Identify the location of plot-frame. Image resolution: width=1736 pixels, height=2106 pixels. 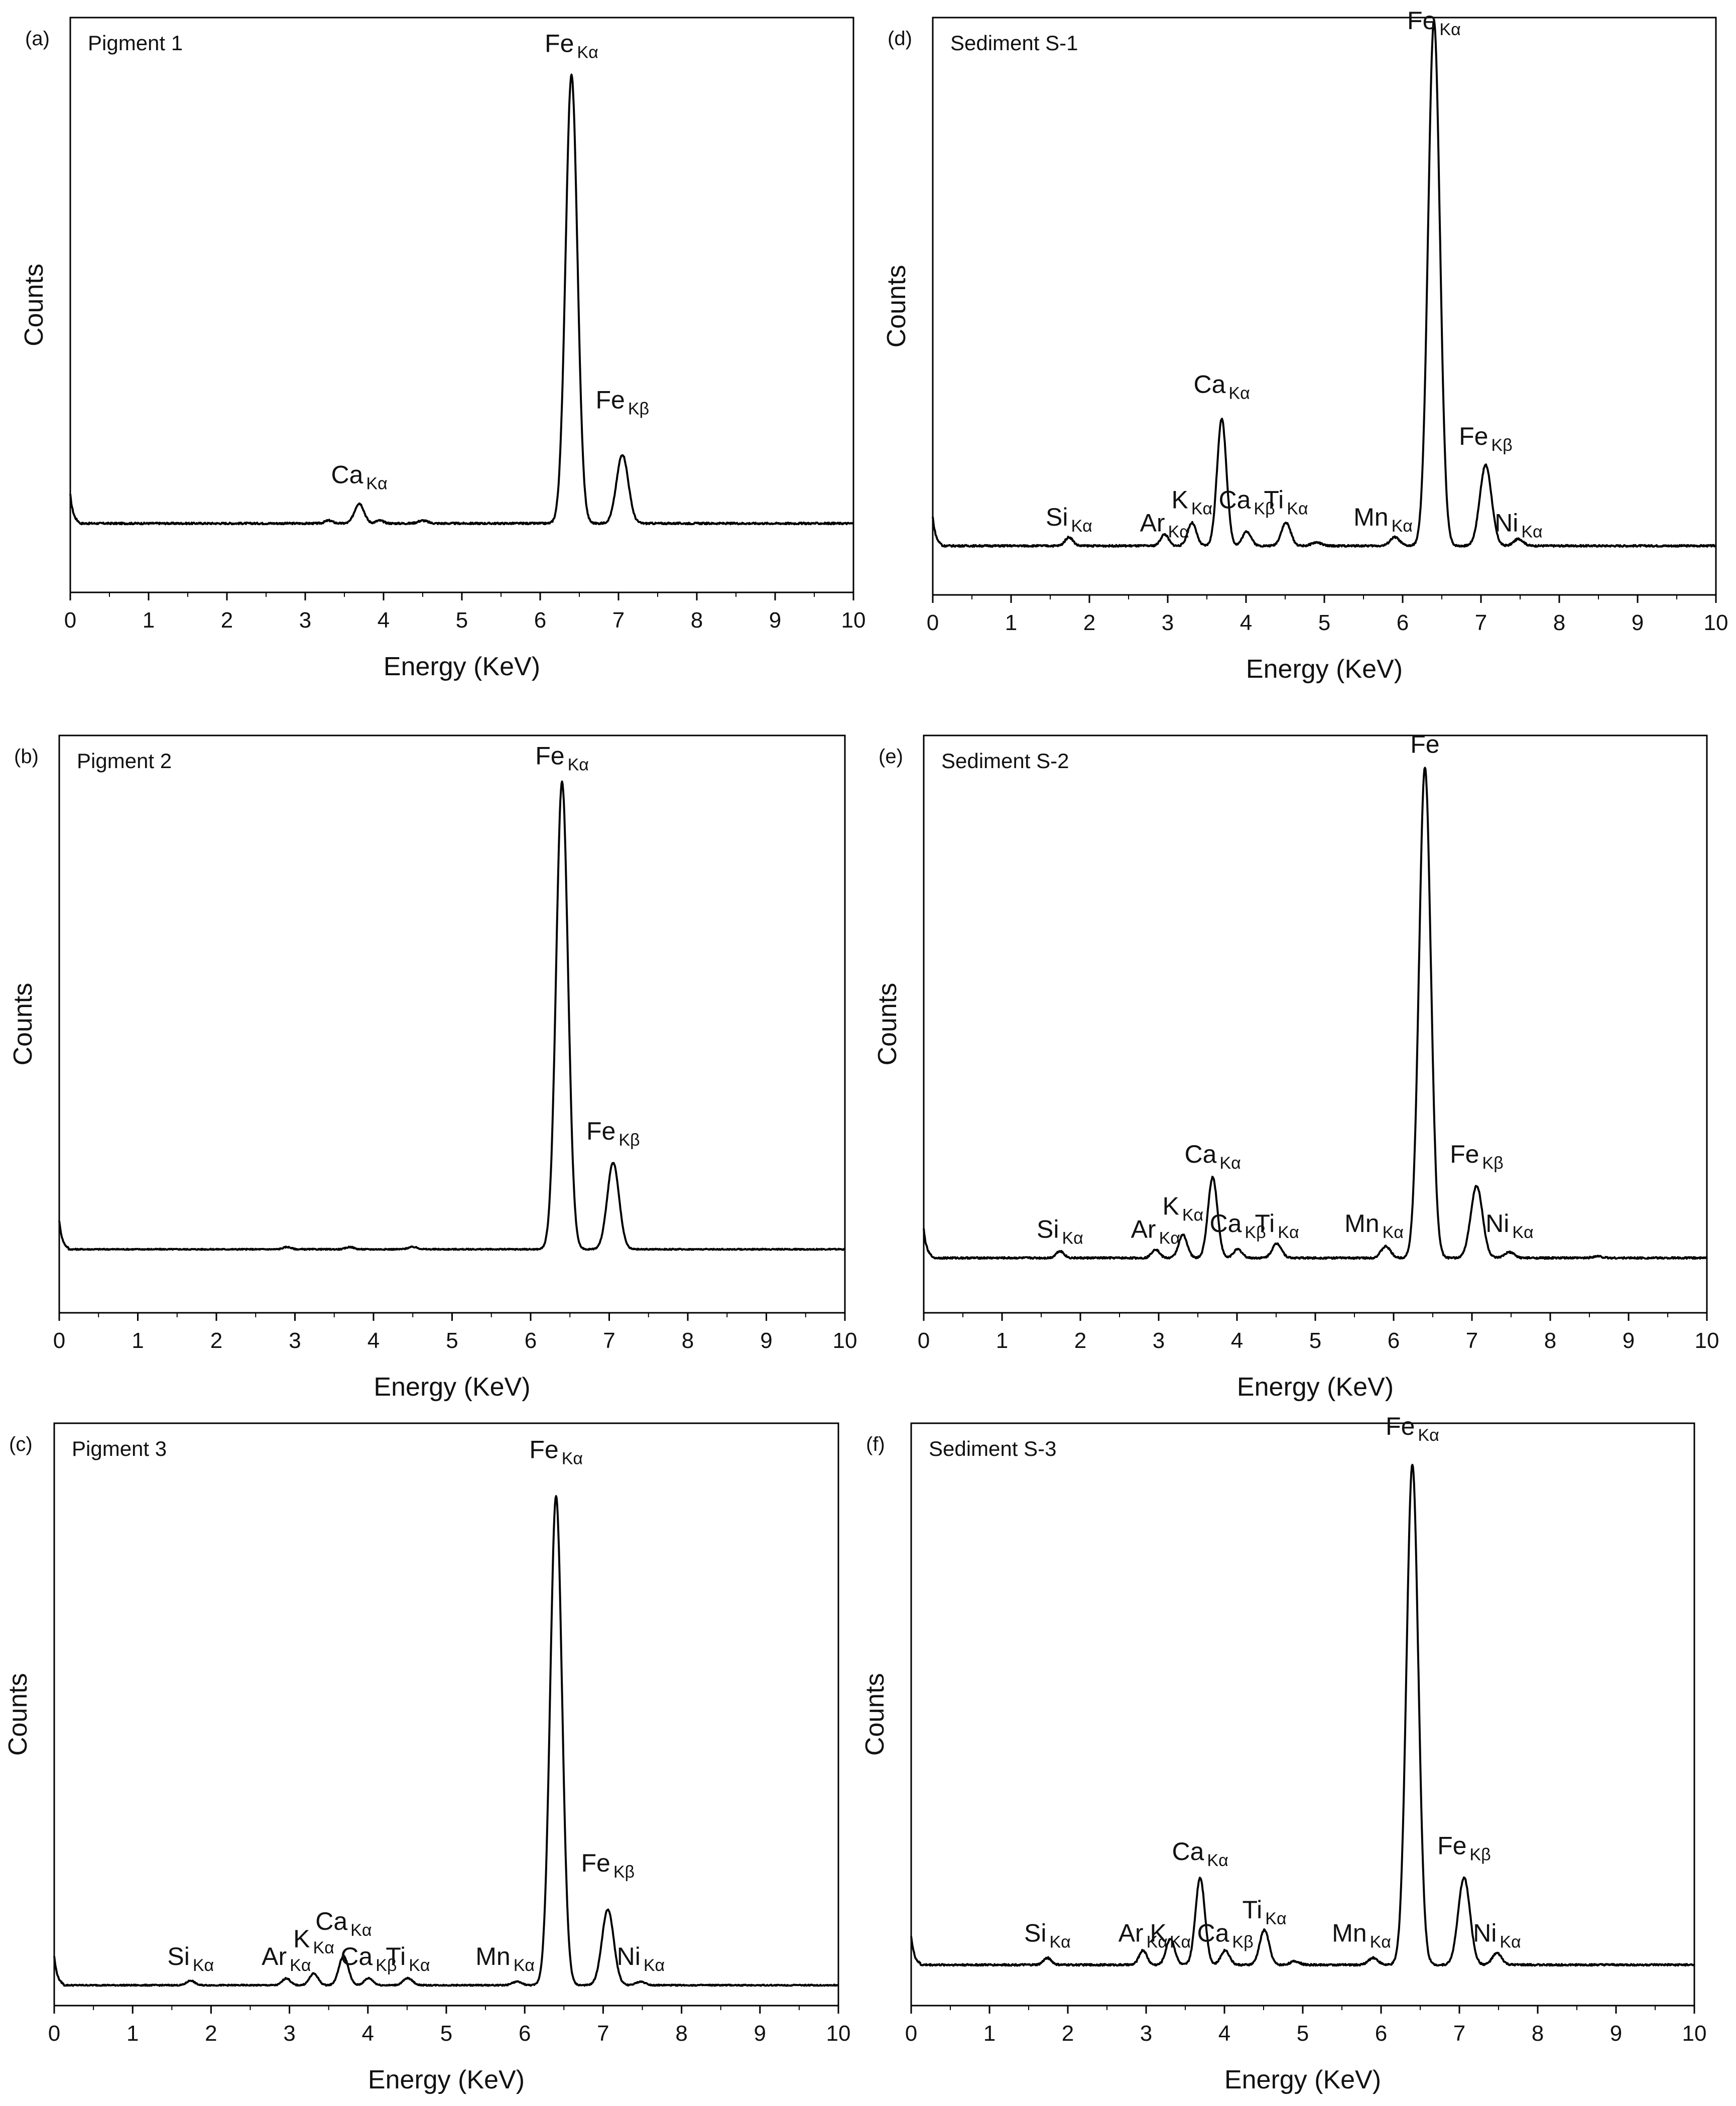
(1302, 1715).